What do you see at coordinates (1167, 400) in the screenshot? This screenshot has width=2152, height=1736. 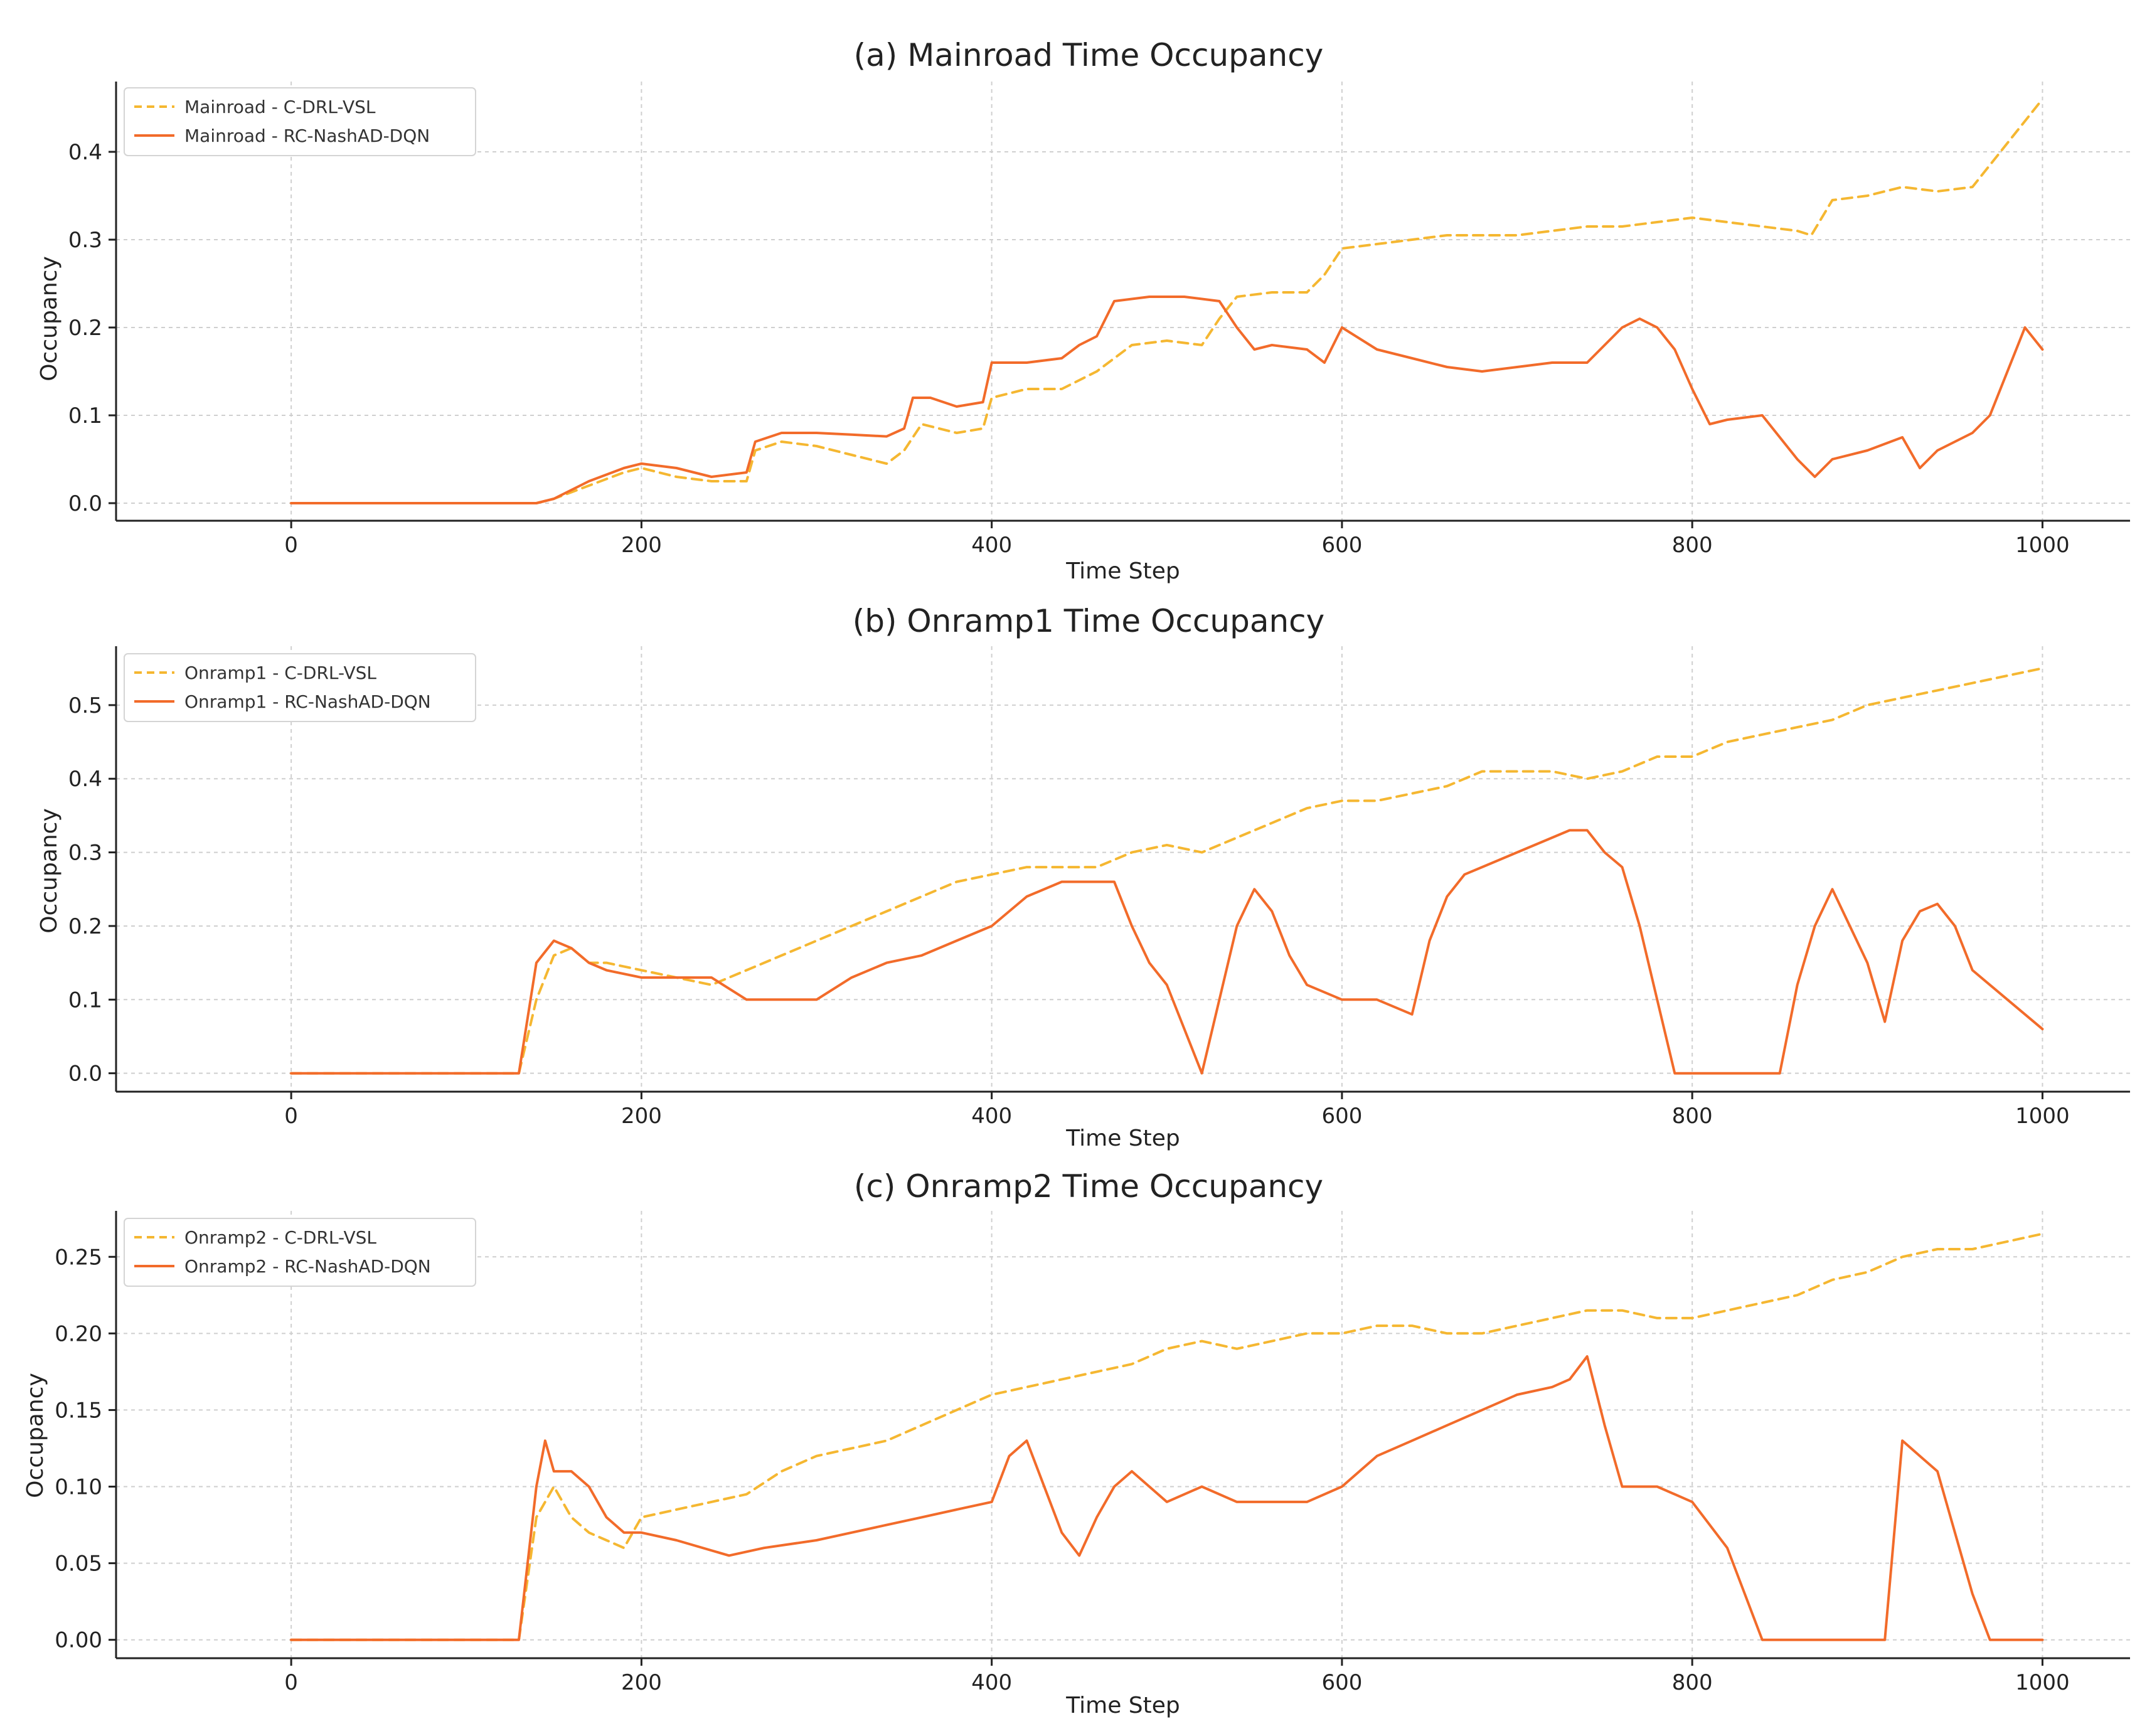 I see `mainroad-series-rc-nashad-dqn-line` at bounding box center [1167, 400].